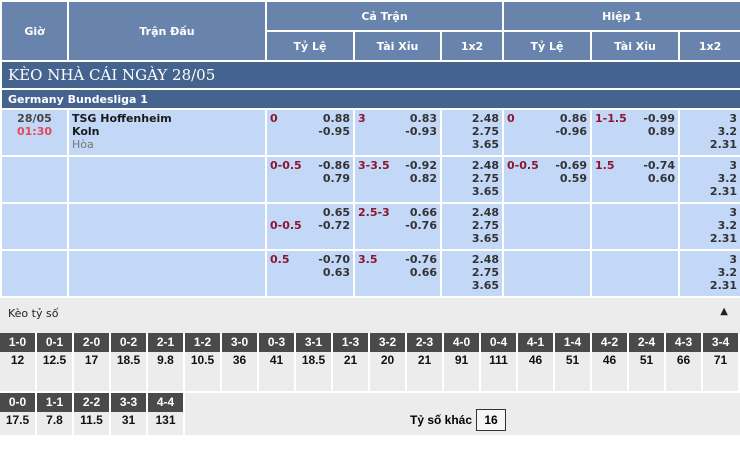 The width and height of the screenshot is (740, 451). What do you see at coordinates (336, 118) in the screenshot?
I see `odds-value: 0.88` at bounding box center [336, 118].